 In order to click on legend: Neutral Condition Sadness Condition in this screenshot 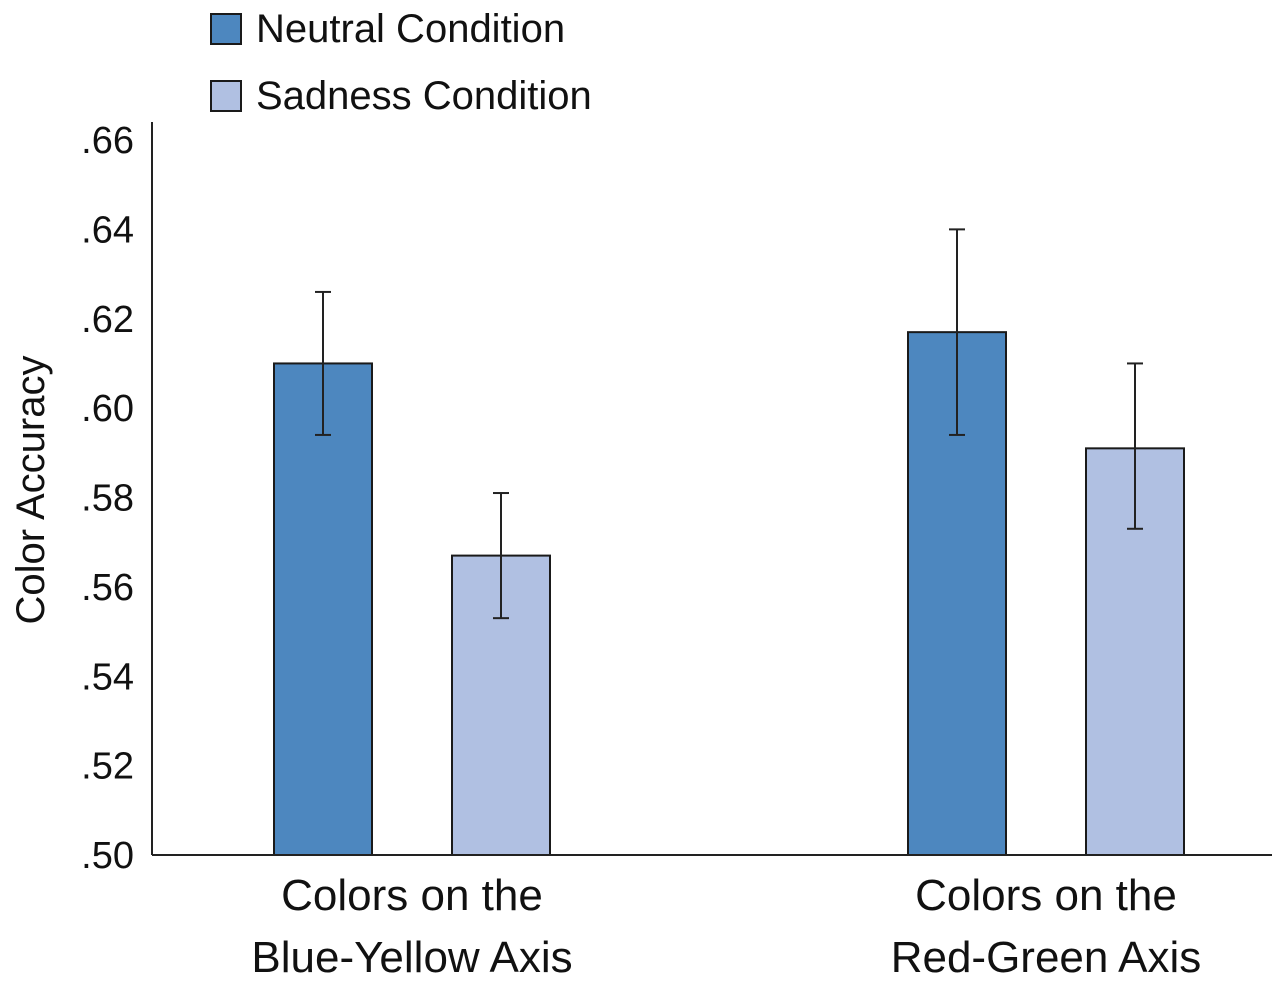, I will do `click(401, 62)`.